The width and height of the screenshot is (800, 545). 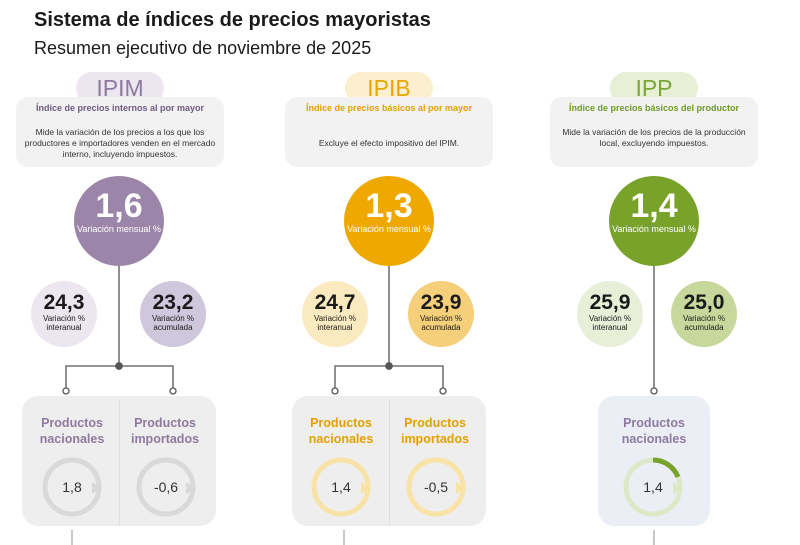 What do you see at coordinates (173, 302) in the screenshot?
I see `ipim-acumulada-value: 23,2` at bounding box center [173, 302].